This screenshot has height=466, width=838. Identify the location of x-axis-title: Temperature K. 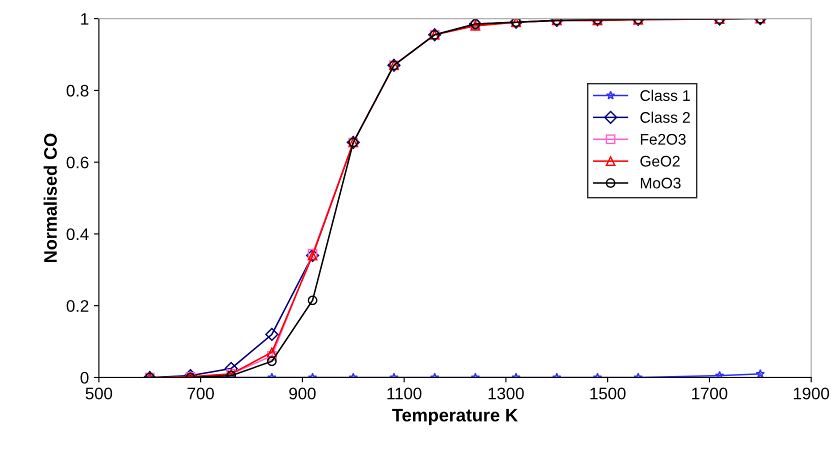
(455, 417).